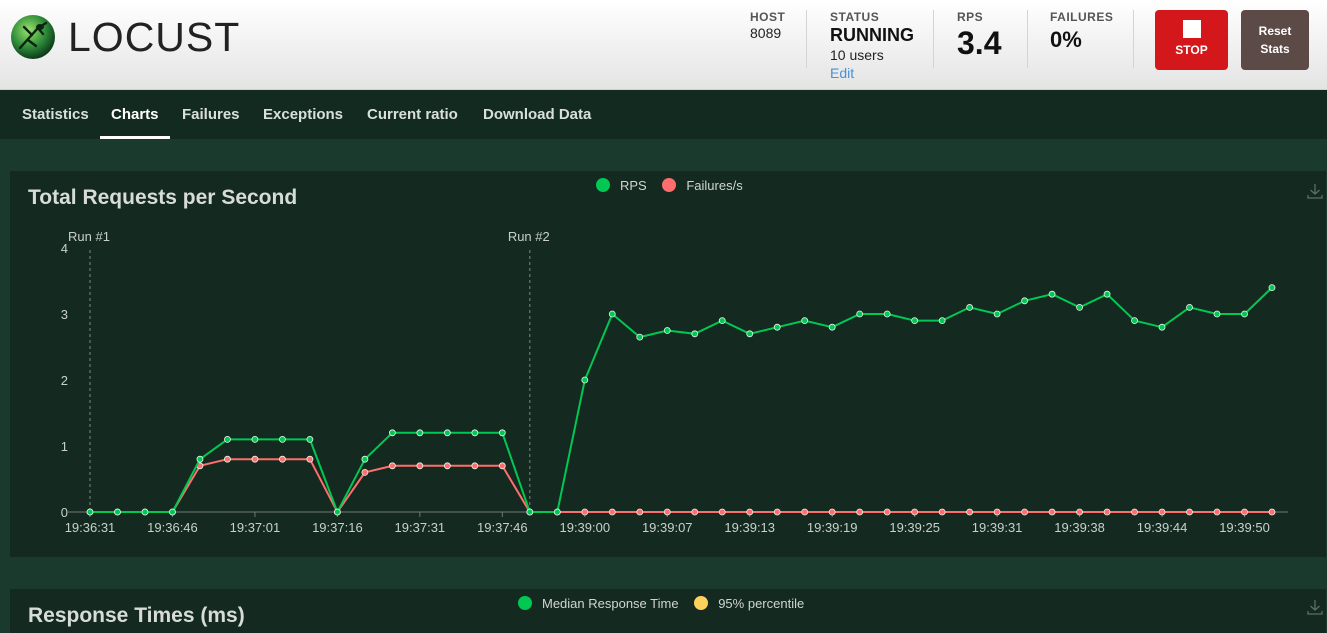 The image size is (1327, 633). Describe the element at coordinates (1244, 527) in the screenshot. I see `x-tick-label: 19:39:50` at that location.